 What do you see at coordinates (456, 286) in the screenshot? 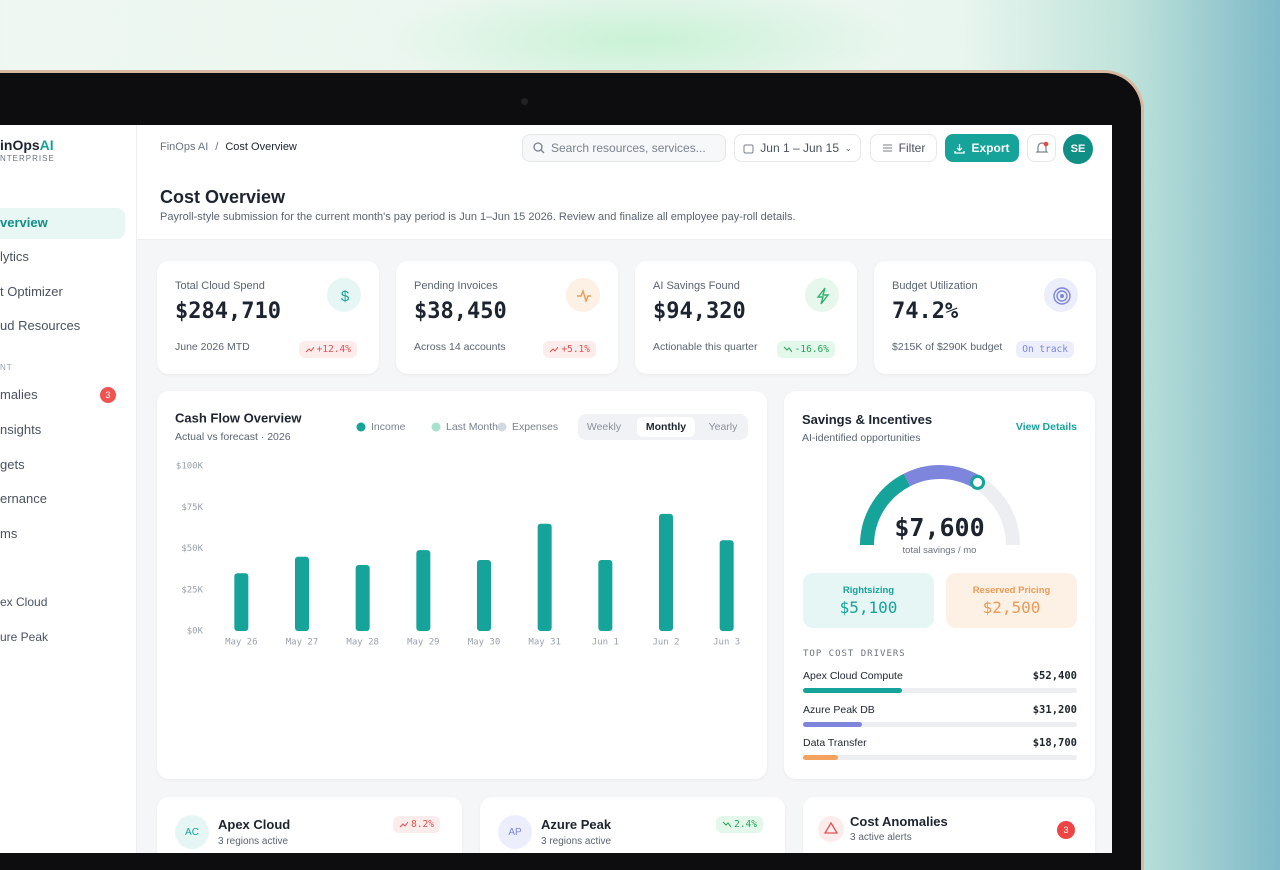
I see `kpi-label: Pending Invoices` at bounding box center [456, 286].